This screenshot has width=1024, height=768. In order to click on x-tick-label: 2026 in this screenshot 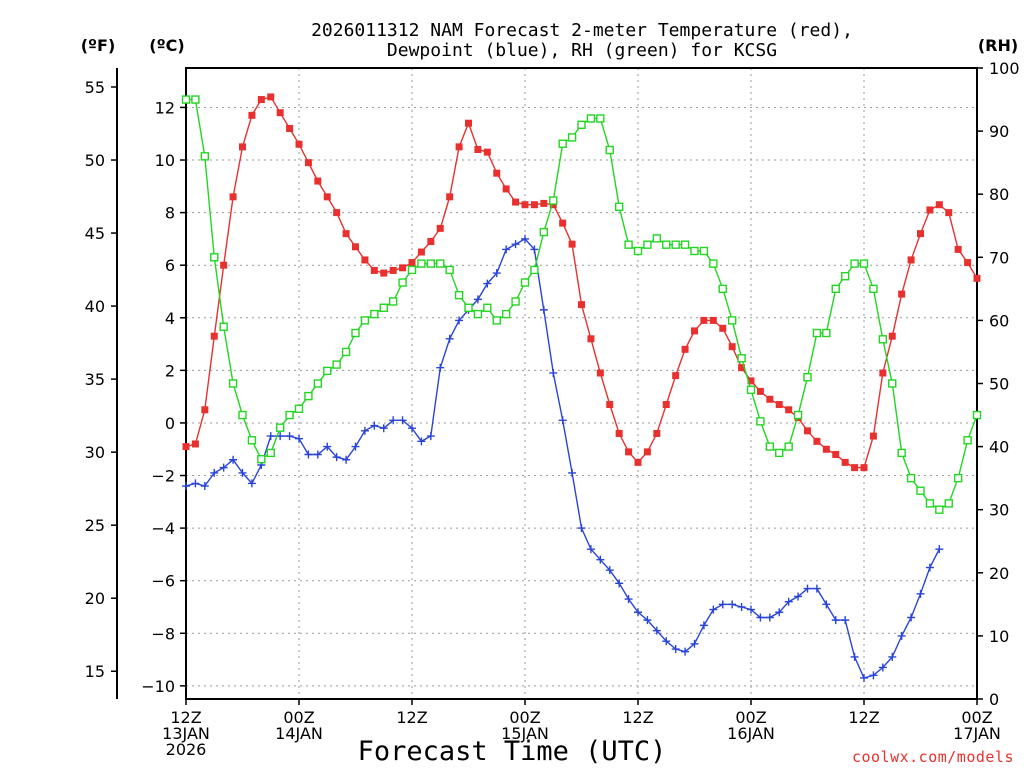, I will do `click(186, 749)`.